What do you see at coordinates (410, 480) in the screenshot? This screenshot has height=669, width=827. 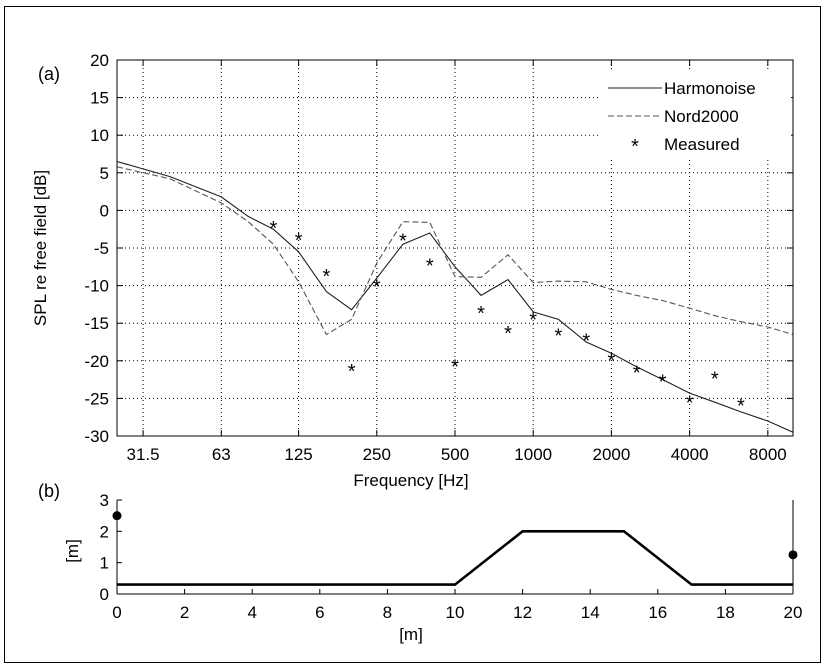 I see `x-axis-label: Frequency [Hz]` at bounding box center [410, 480].